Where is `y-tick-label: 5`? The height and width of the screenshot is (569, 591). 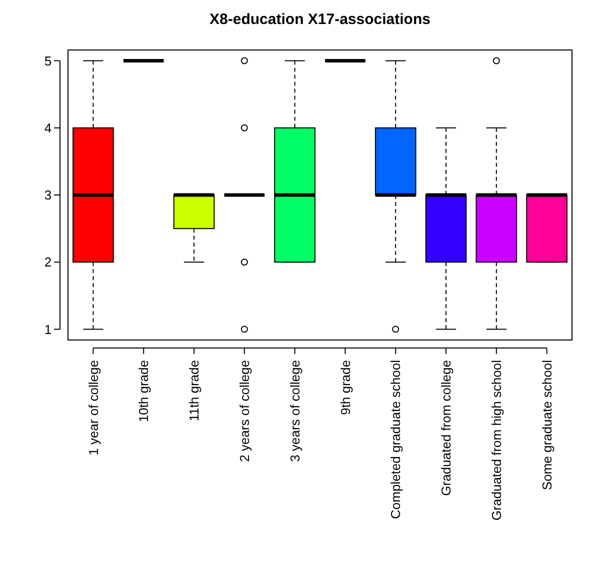 y-tick-label: 5 is located at coordinates (48, 60).